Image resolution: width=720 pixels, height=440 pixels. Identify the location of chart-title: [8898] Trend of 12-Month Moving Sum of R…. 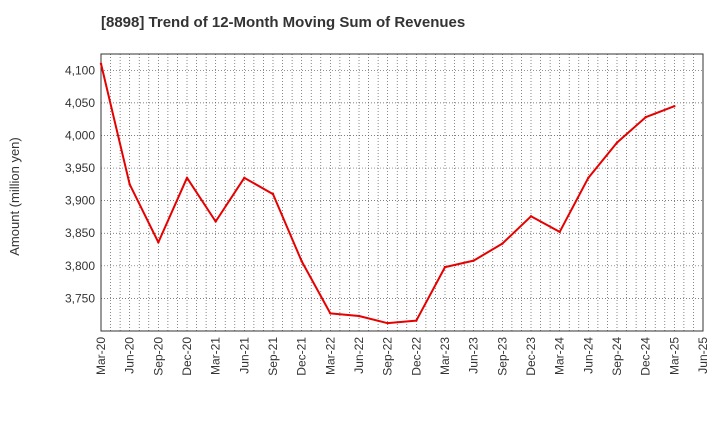
(283, 22).